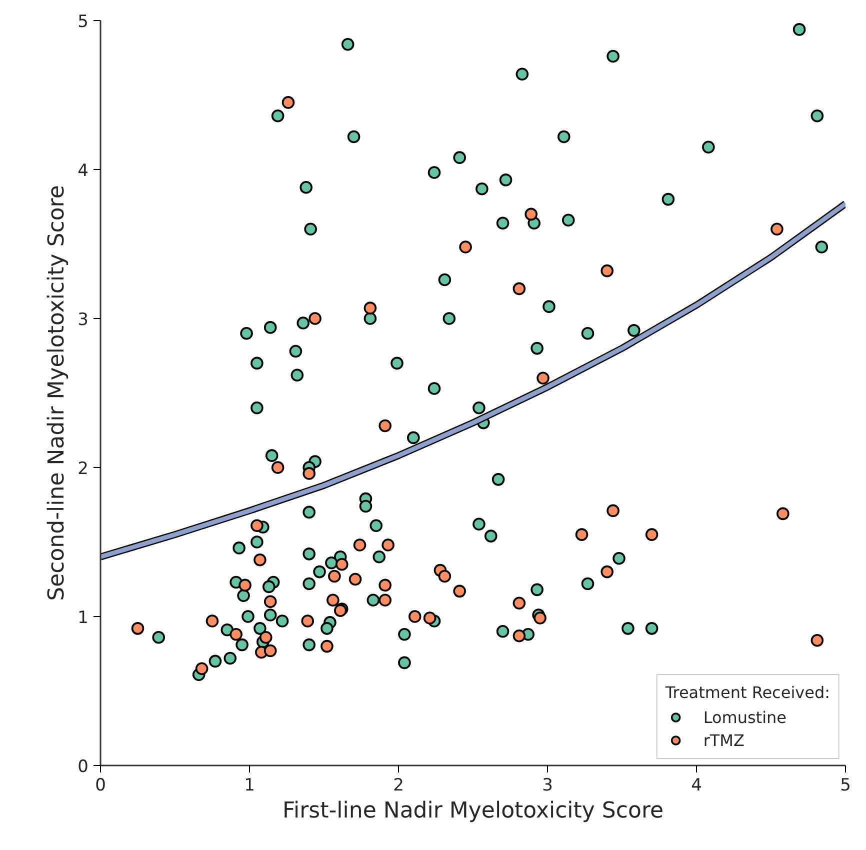 The height and width of the screenshot is (850, 866). I want to click on y-tick-label: 1, so click(83, 618).